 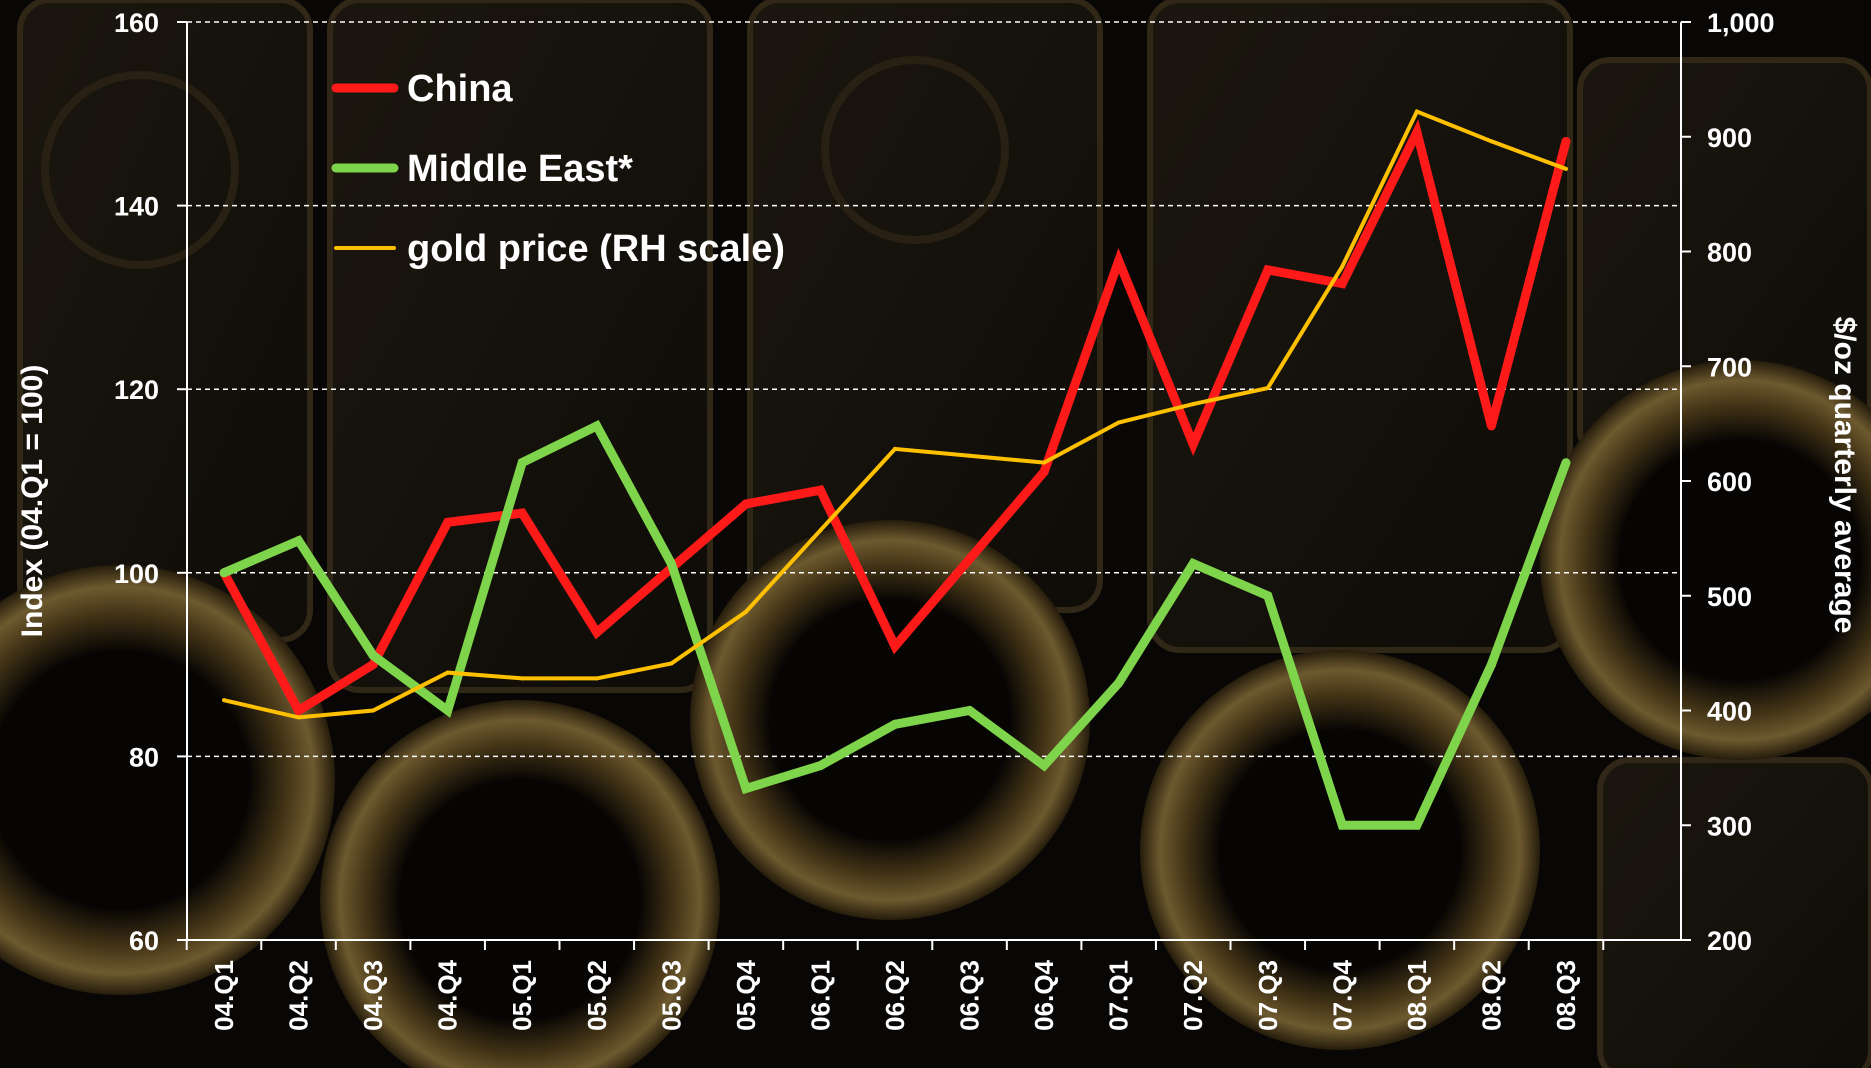 What do you see at coordinates (1844, 475) in the screenshot?
I see `secondary-y-axis-title: $/oz quarterly average` at bounding box center [1844, 475].